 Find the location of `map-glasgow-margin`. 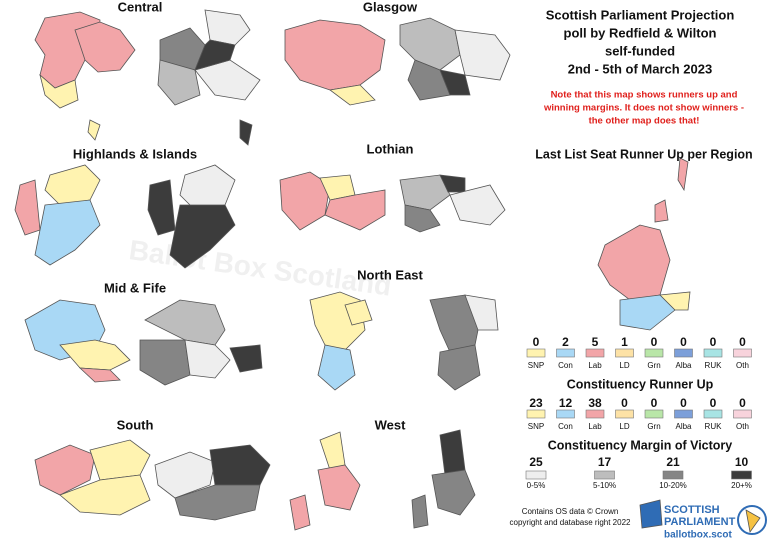

map-glasgow-margin is located at coordinates (455, 59).